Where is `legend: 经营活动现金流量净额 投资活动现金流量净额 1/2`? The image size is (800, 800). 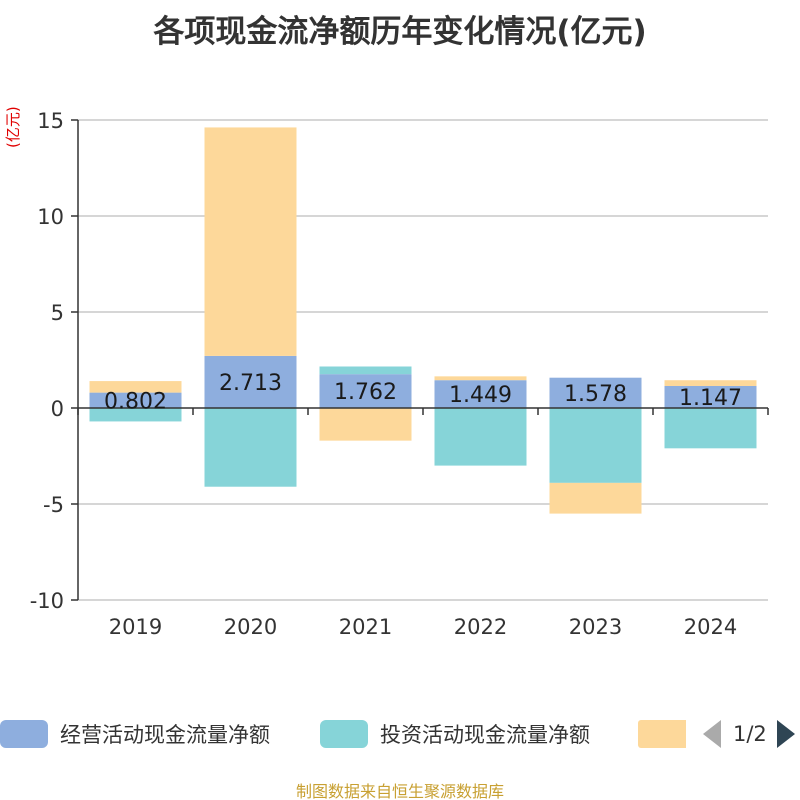 legend: 经营活动现金流量净额 投资活动现金流量净额 1/2 is located at coordinates (400, 734).